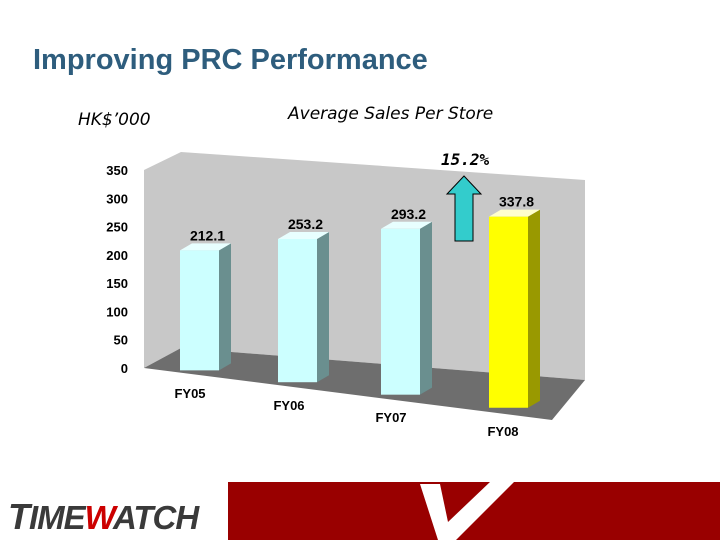  What do you see at coordinates (408, 214) in the screenshot?
I see `data-label: 293.2` at bounding box center [408, 214].